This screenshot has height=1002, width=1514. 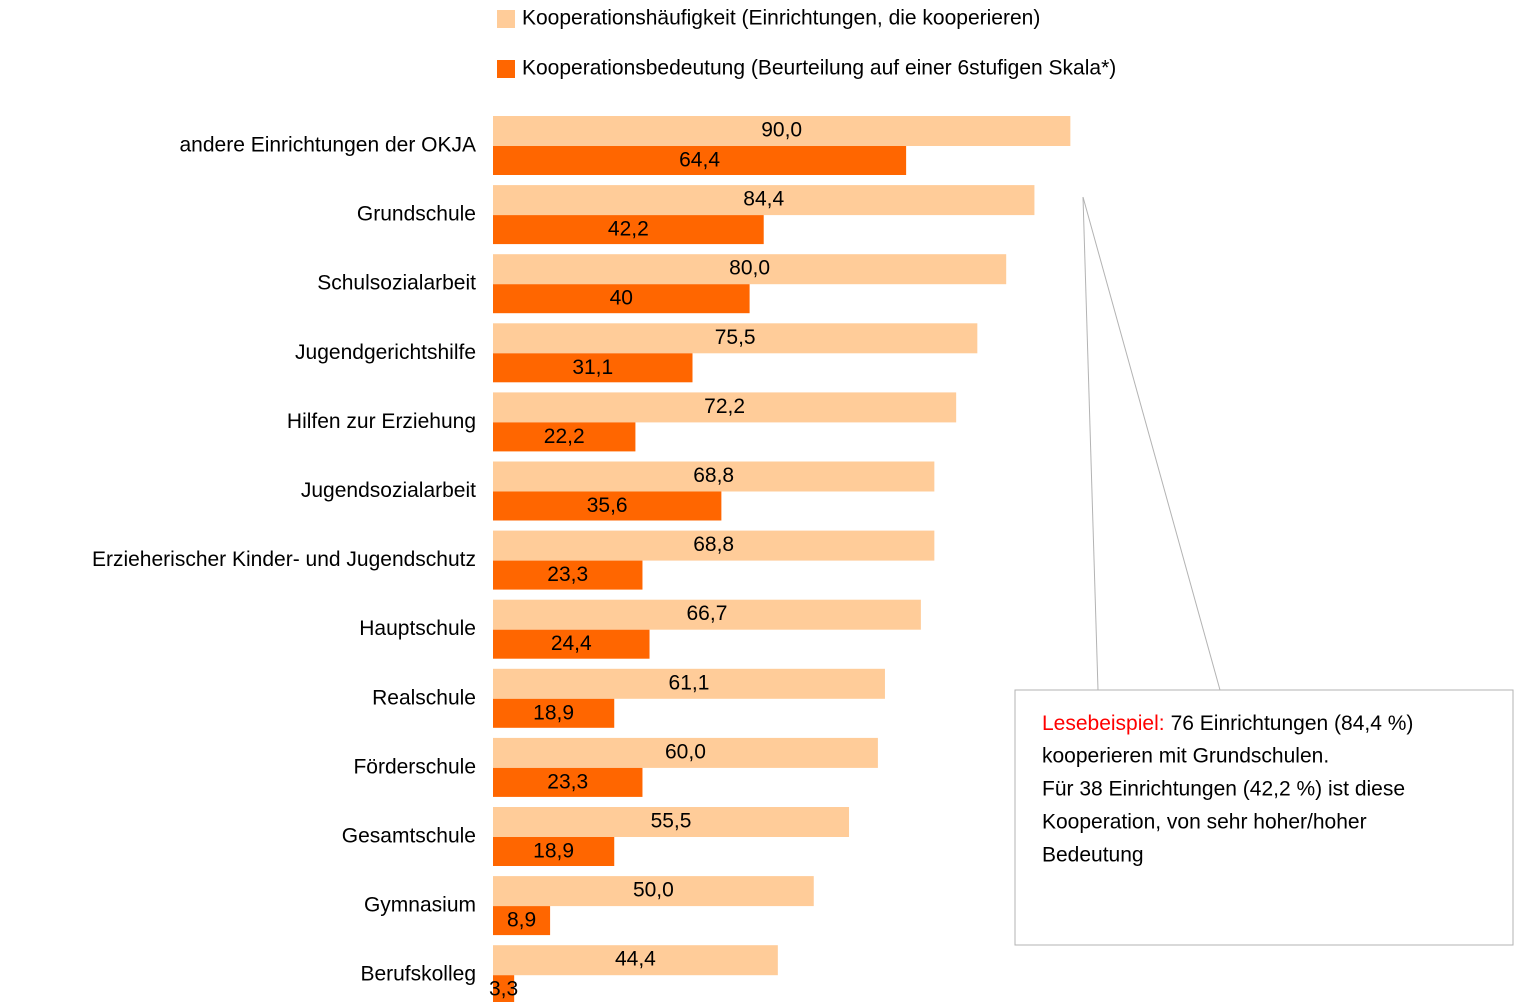 What do you see at coordinates (1223, 789) in the screenshot?
I see `annotation-line: Für 38 Einrichtungen (42,2 %) ist diese` at bounding box center [1223, 789].